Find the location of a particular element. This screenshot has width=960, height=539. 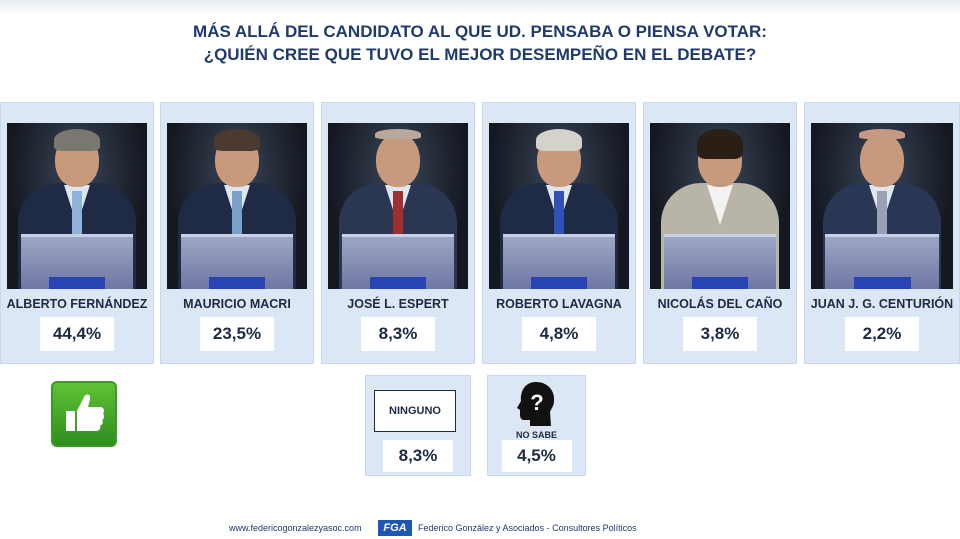

footer-url: www.federicogonzalezyasoc.com is located at coordinates (295, 528).